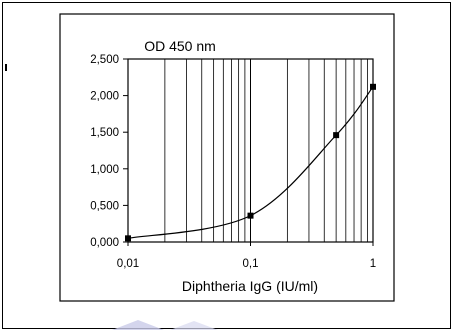 The image size is (457, 334). What do you see at coordinates (251, 264) in the screenshot?
I see `x-tick-label: 0,1` at bounding box center [251, 264].